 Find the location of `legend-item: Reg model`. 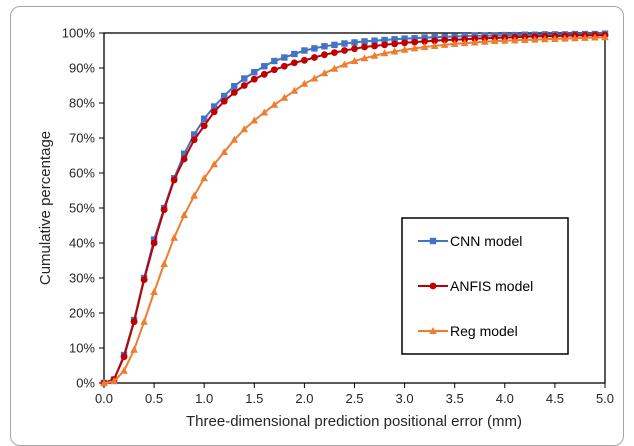

legend-item: Reg model is located at coordinates (468, 331).